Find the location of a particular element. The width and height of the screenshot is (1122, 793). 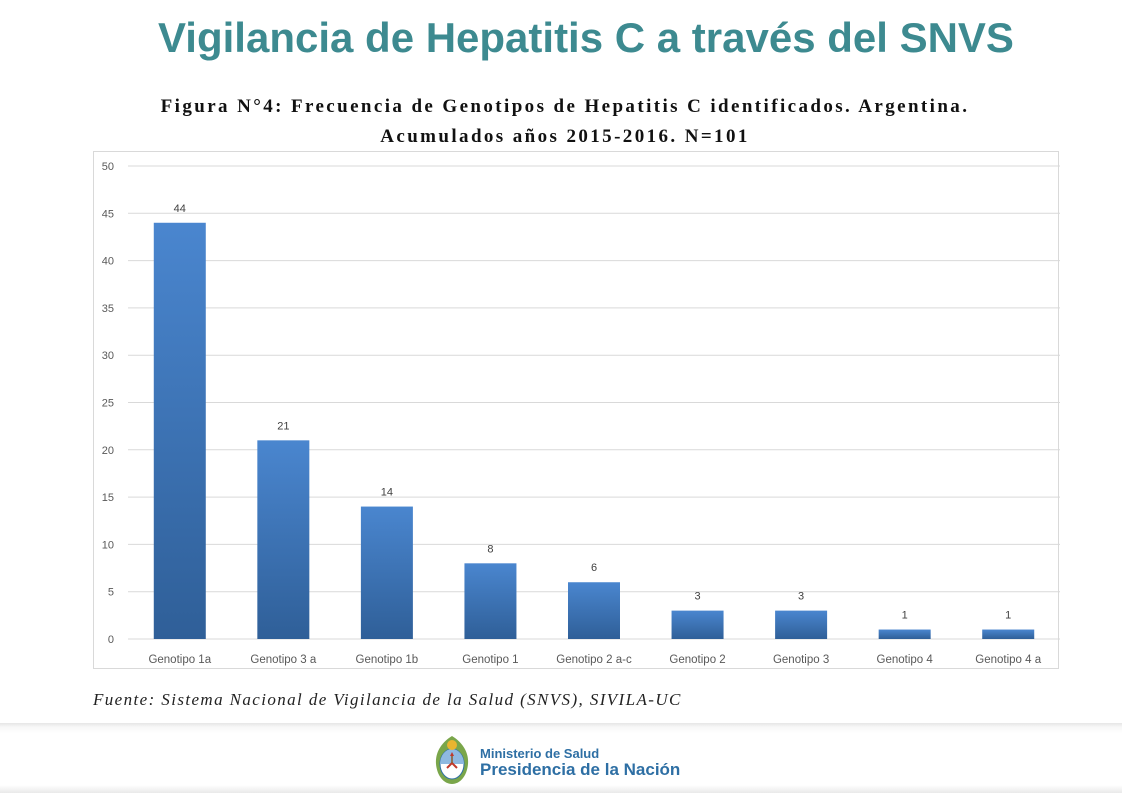

y-tick-label: 40 is located at coordinates (108, 262).